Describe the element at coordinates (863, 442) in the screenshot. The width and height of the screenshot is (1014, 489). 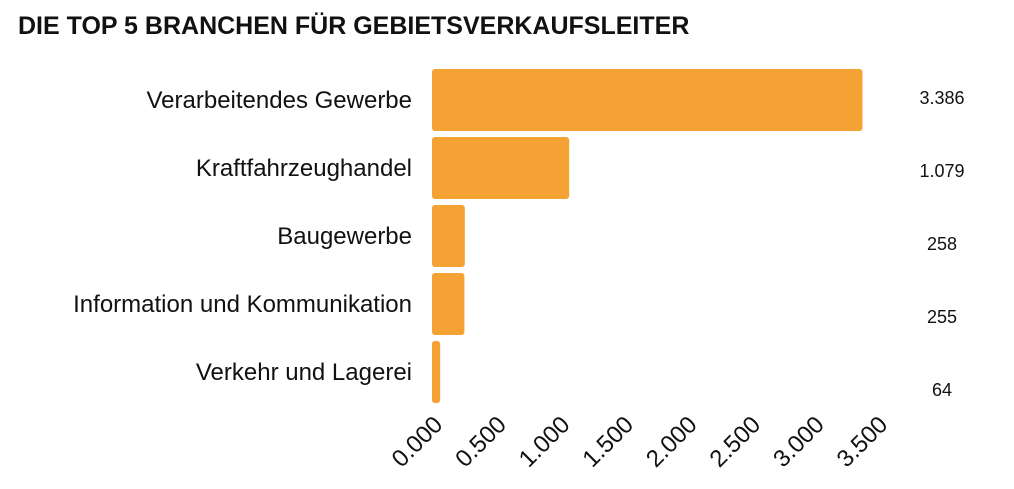
I see `x-tick-label-8: 3.500` at that location.